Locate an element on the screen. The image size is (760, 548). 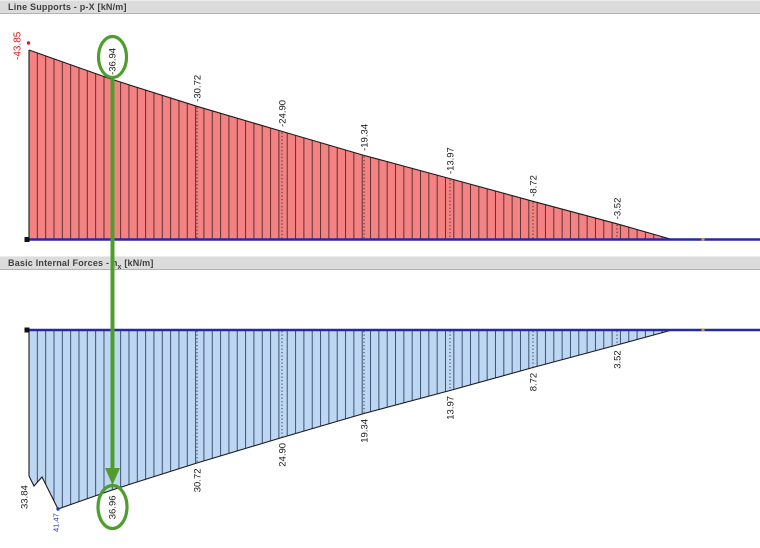
force-value-label: 24.90 is located at coordinates (283, 455).